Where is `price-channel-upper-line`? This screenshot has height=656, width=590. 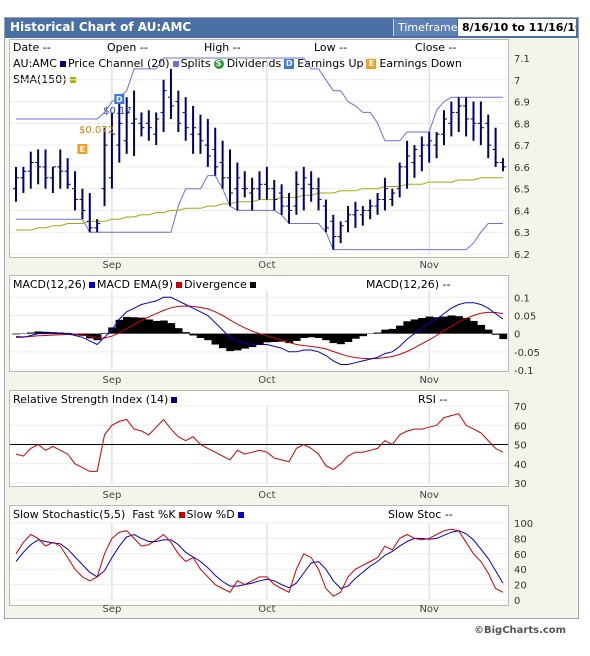
price-channel-upper-line is located at coordinates (259, 99).